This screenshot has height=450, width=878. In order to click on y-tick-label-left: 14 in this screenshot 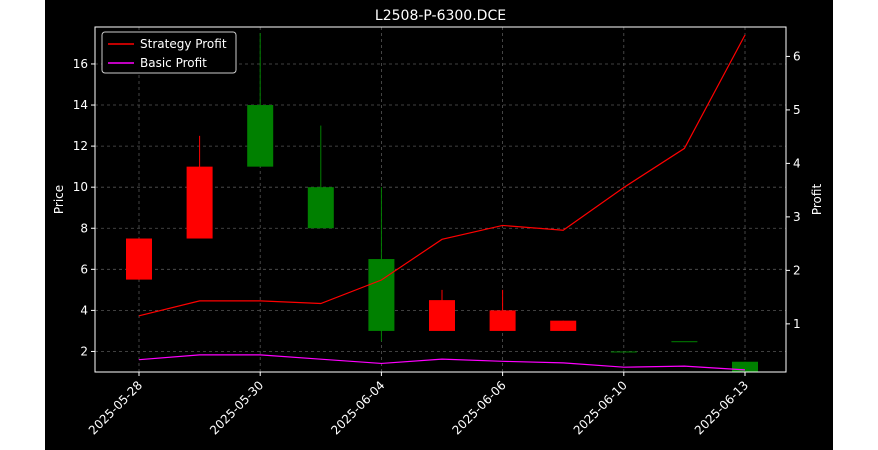, I will do `click(80, 105)`.